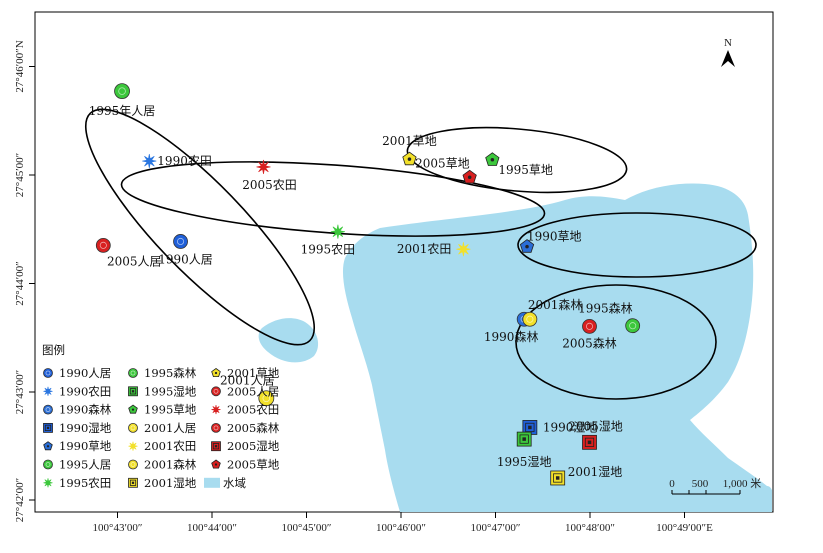  I want to click on x-tick-label: 100°49′00″E, so click(684, 528).